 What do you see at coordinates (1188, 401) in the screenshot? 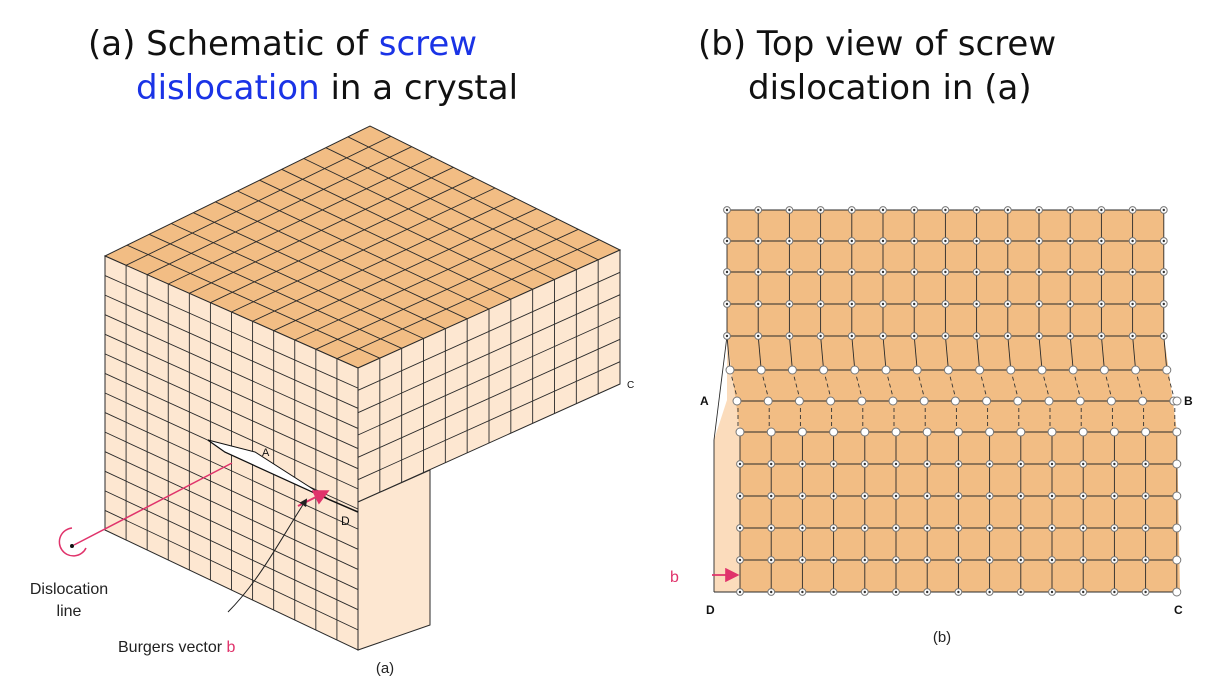
I see `label-b-point-B: B` at bounding box center [1188, 401].